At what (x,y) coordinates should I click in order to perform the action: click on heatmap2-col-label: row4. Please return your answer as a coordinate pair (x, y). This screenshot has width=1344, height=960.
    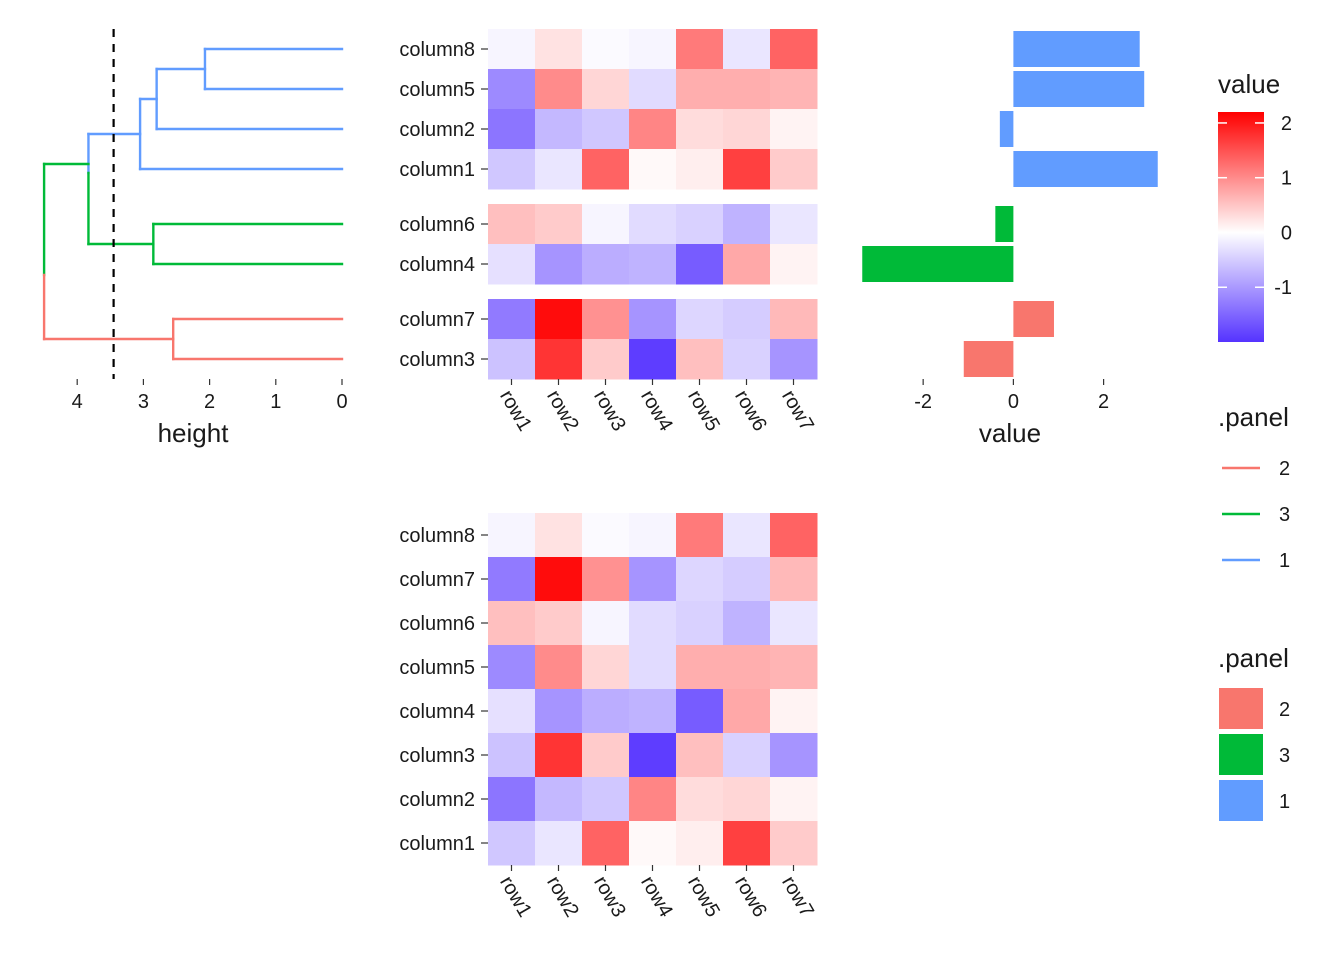
    Looking at the image, I should click on (656, 897).